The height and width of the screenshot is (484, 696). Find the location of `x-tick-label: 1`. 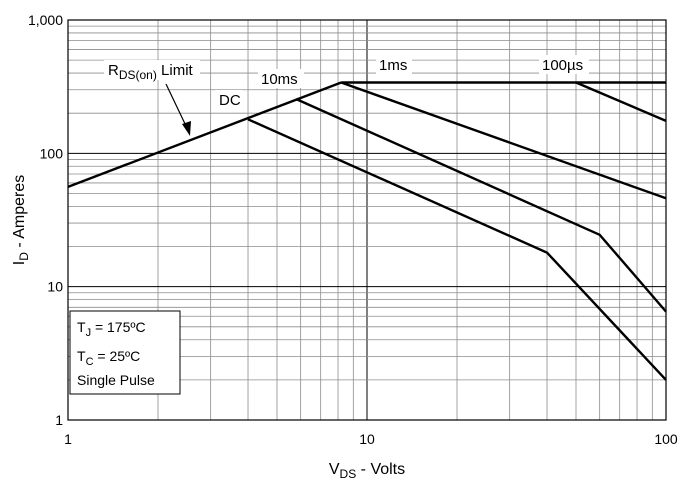

x-tick-label: 1 is located at coordinates (68, 439).